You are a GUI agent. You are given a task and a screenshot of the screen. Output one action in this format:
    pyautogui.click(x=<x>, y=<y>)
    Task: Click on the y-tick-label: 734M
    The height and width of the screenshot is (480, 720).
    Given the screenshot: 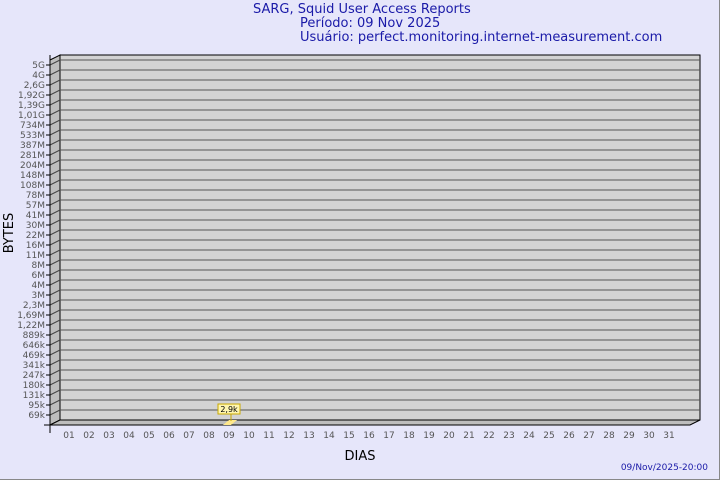 What is the action you would take?
    pyautogui.click(x=32, y=126)
    